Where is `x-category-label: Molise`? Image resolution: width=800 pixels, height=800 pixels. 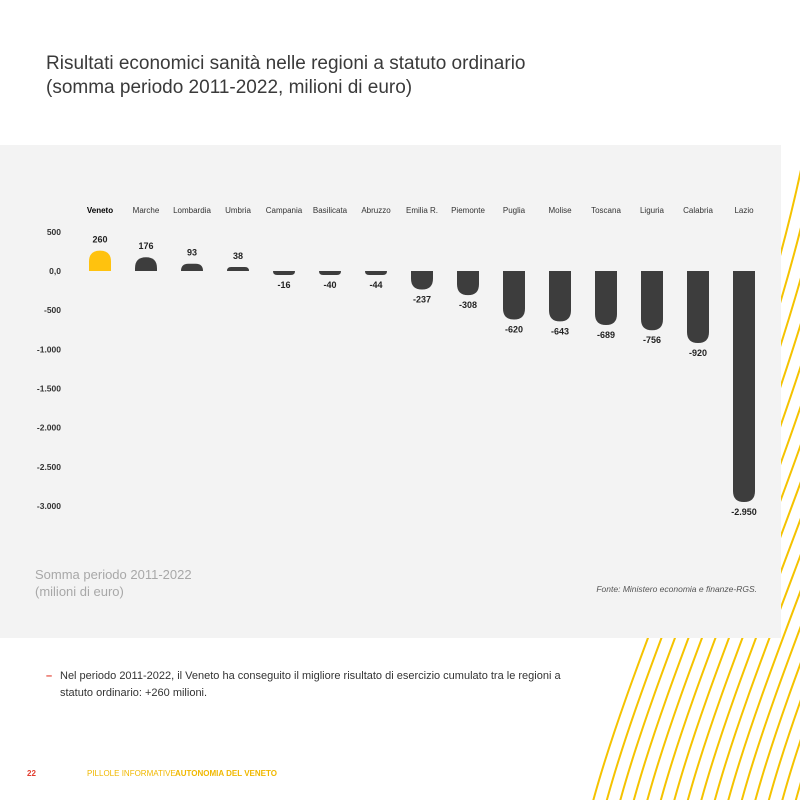 x-category-label: Molise is located at coordinates (560, 210).